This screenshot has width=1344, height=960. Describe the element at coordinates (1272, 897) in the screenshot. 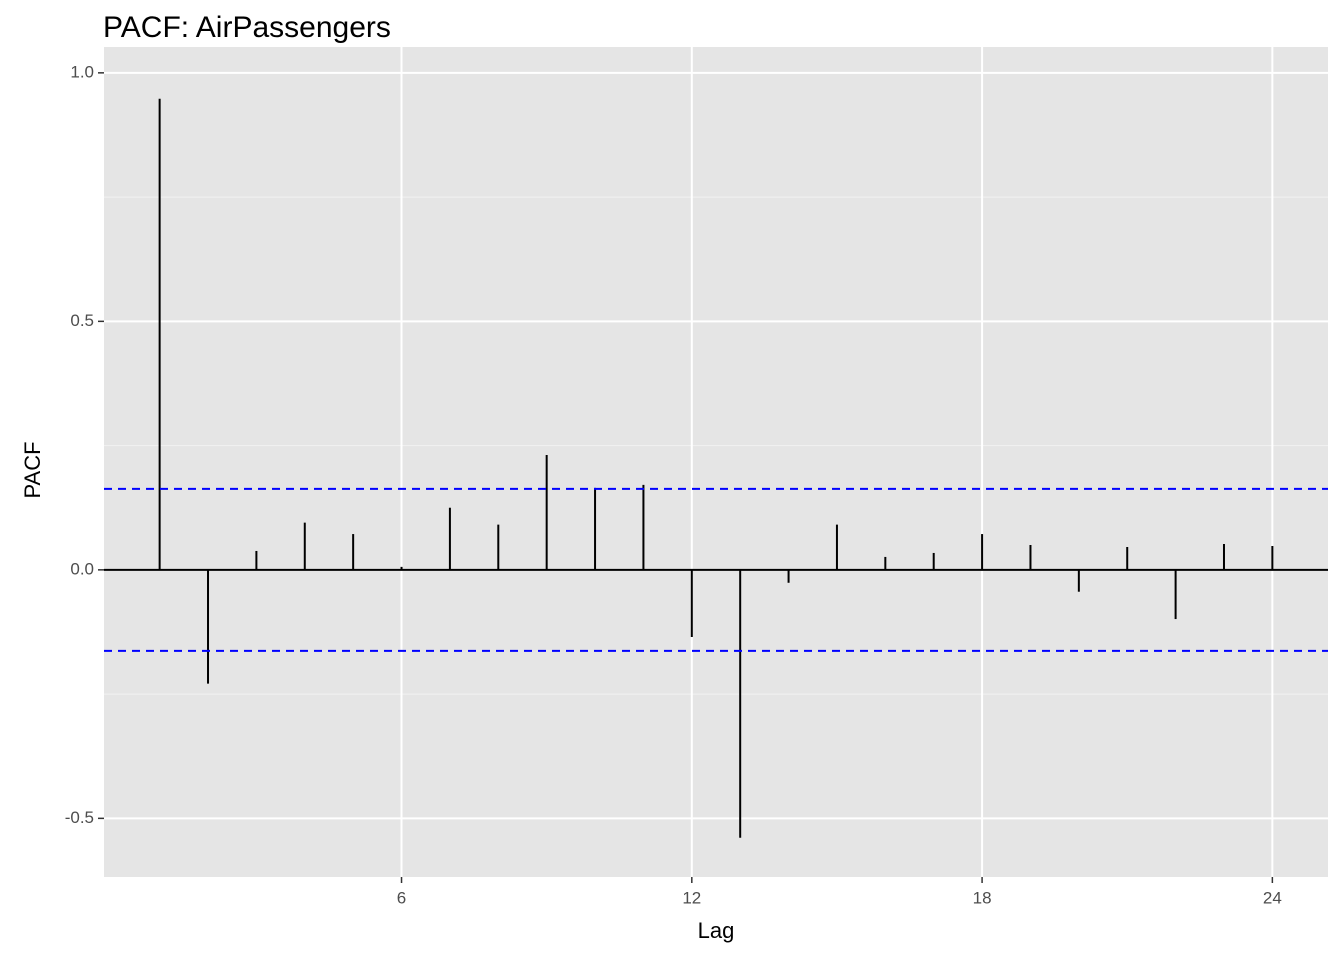

I see `x-tick-label: 24` at that location.